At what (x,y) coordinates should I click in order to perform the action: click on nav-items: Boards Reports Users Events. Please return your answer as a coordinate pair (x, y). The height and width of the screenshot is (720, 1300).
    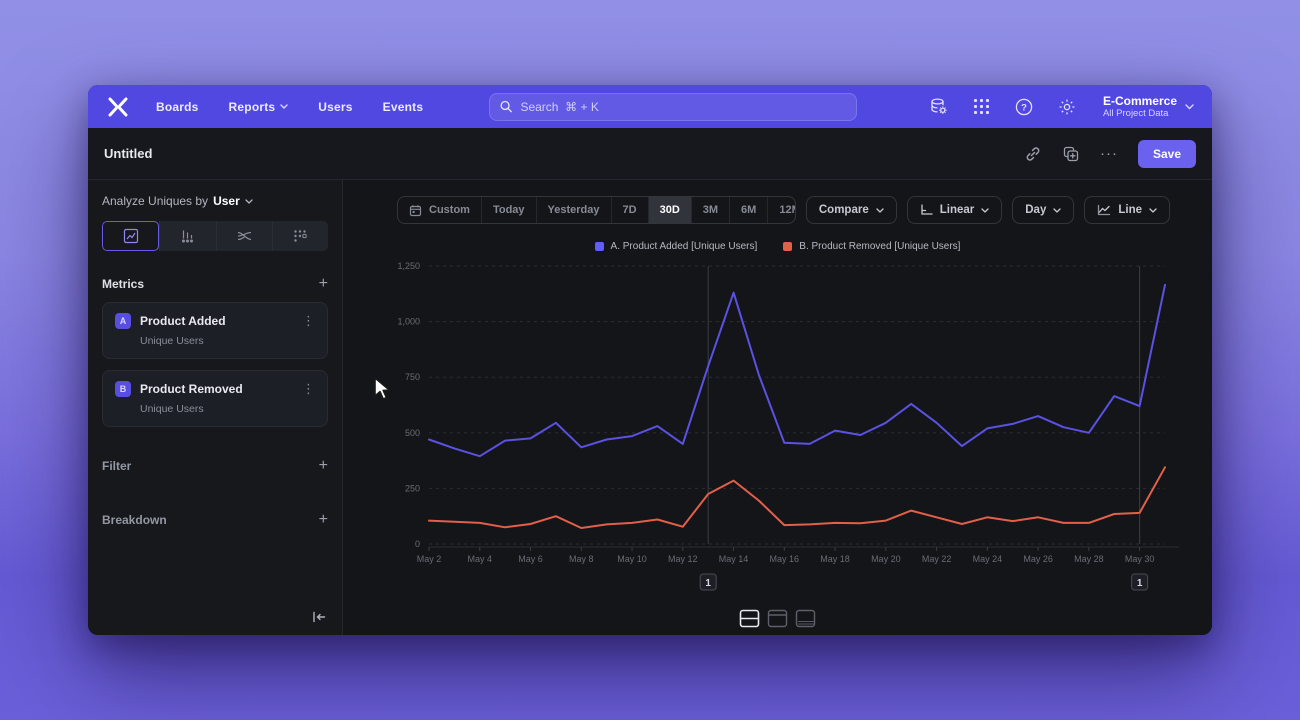
    Looking at the image, I should click on (289, 107).